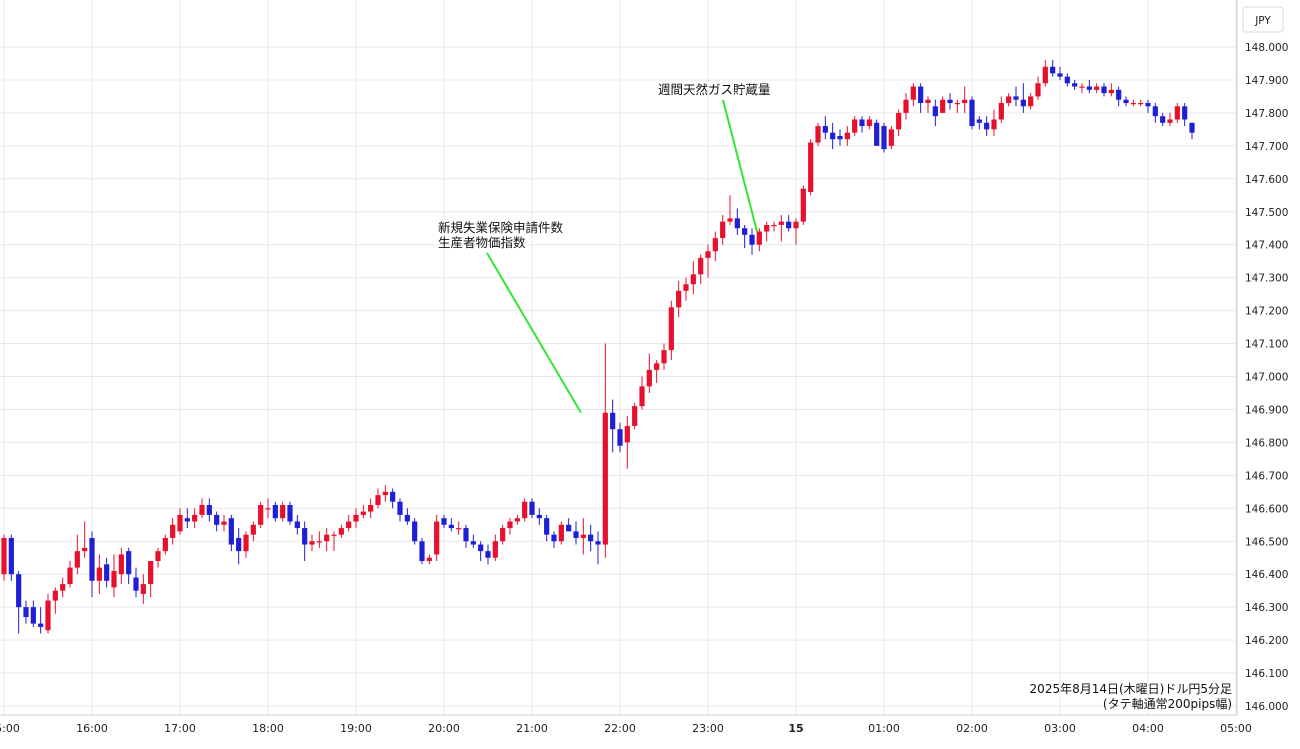 The image size is (1300, 749). What do you see at coordinates (1266, 707) in the screenshot?
I see `price-tick-label: 146.000` at bounding box center [1266, 707].